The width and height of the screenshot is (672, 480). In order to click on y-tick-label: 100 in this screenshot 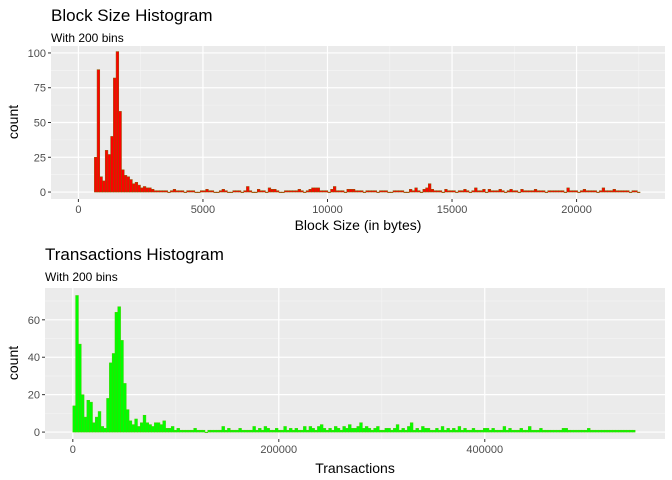, I will do `click(37, 54)`.